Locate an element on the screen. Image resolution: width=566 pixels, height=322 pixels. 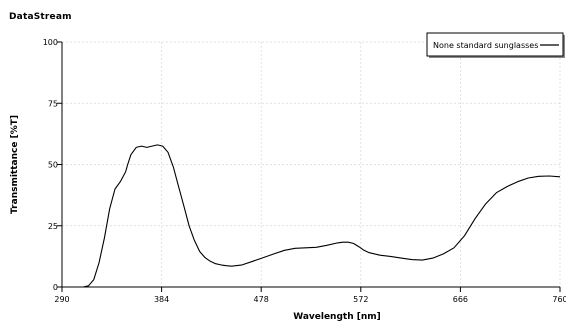
y-tick-label: 50 is located at coordinates (53, 165).